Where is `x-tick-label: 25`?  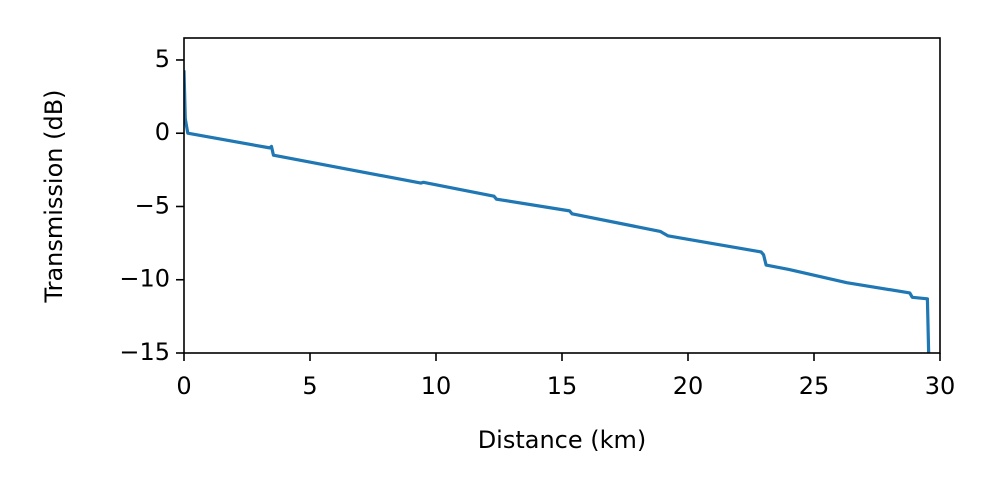
x-tick-label: 25 is located at coordinates (814, 386).